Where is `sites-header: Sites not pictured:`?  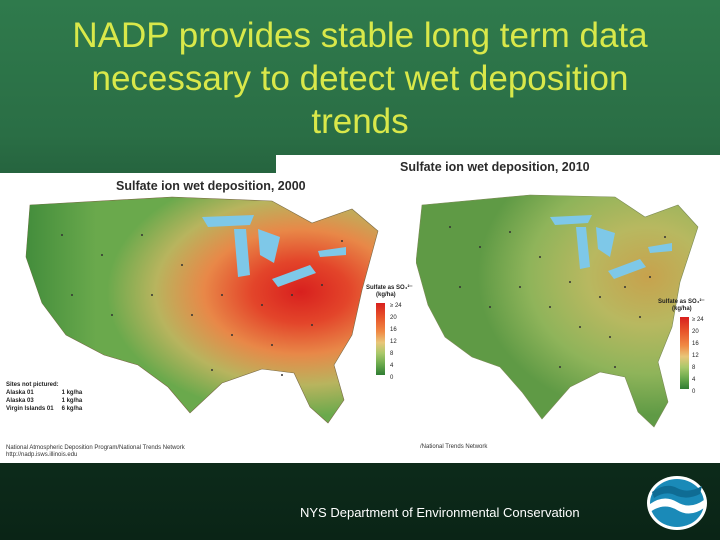
sites-header: Sites not pictured: is located at coordinates (32, 385).